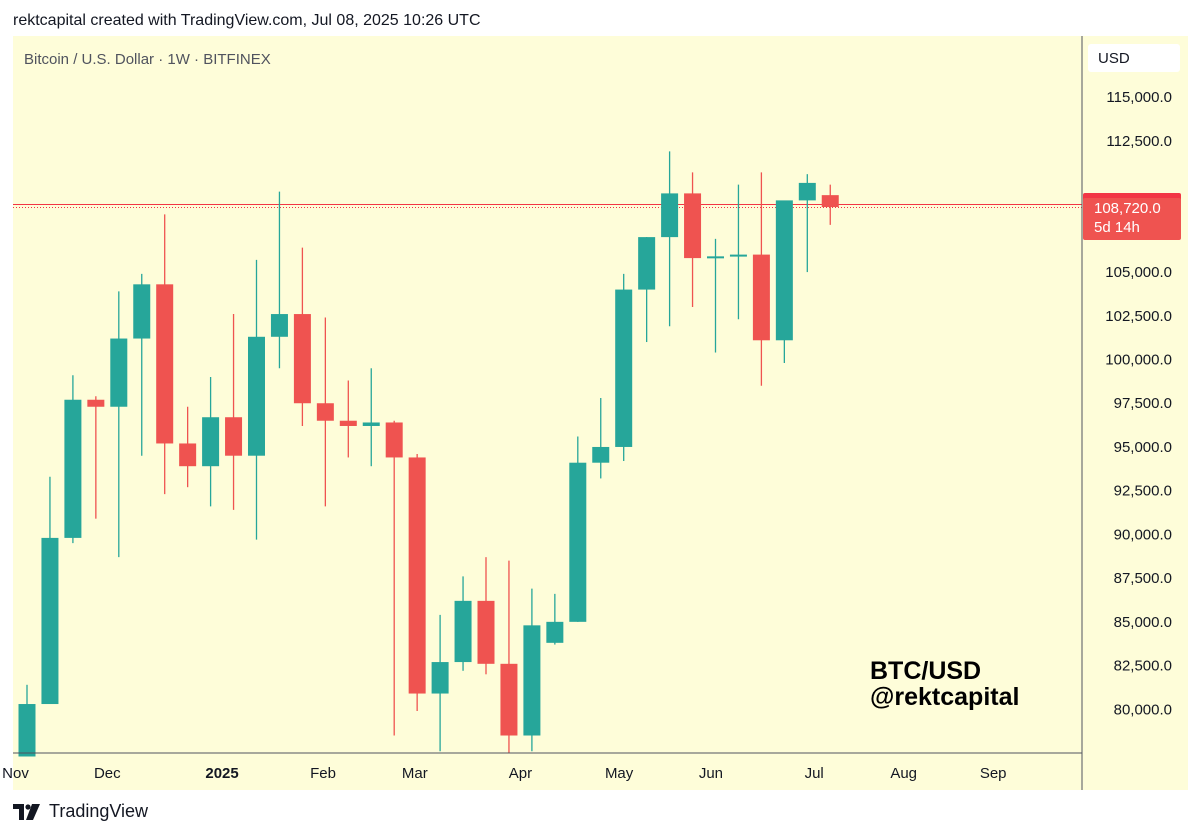 This screenshot has height=836, width=1200. Describe the element at coordinates (814, 773) in the screenshot. I see `x-tick-label: Jul` at that location.